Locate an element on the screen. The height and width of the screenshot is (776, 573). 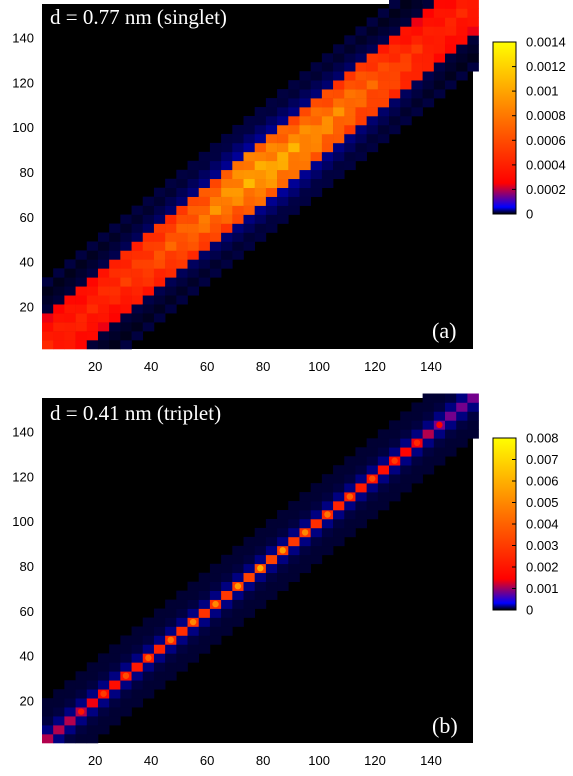
y-tick-label: 100 is located at coordinates (23, 521).